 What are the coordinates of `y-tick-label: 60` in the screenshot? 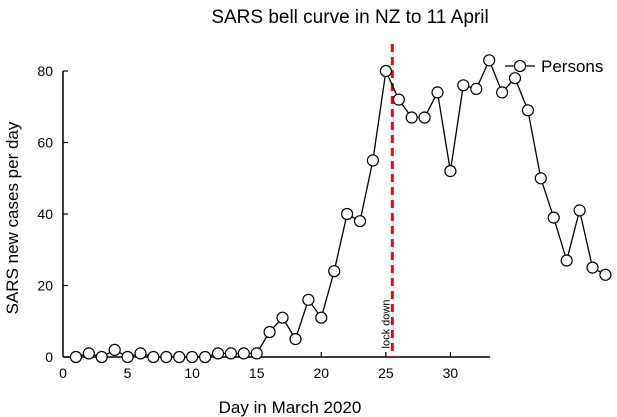 It's located at (45, 143).